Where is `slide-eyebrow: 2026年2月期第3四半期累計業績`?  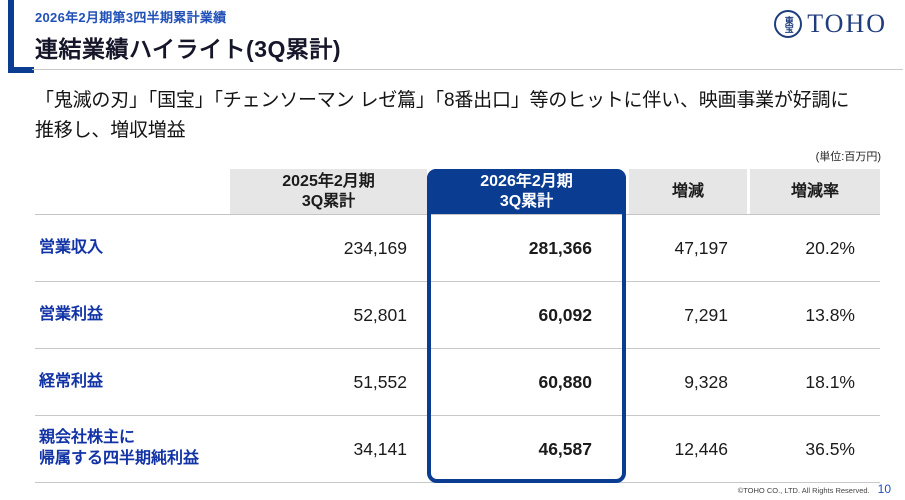
slide-eyebrow: 2026年2月期第3四半期累計業績 is located at coordinates (131, 17).